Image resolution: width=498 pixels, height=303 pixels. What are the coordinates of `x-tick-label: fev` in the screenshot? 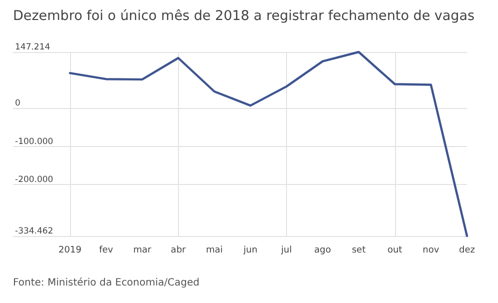 It's located at (106, 251).